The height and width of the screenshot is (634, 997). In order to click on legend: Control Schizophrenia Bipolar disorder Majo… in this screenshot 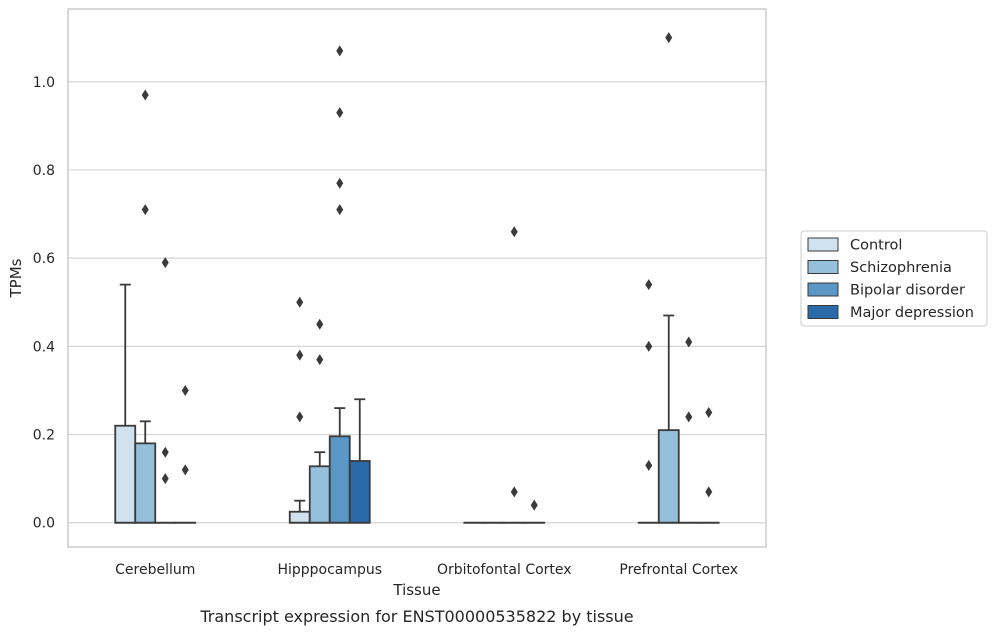, I will do `click(894, 278)`.